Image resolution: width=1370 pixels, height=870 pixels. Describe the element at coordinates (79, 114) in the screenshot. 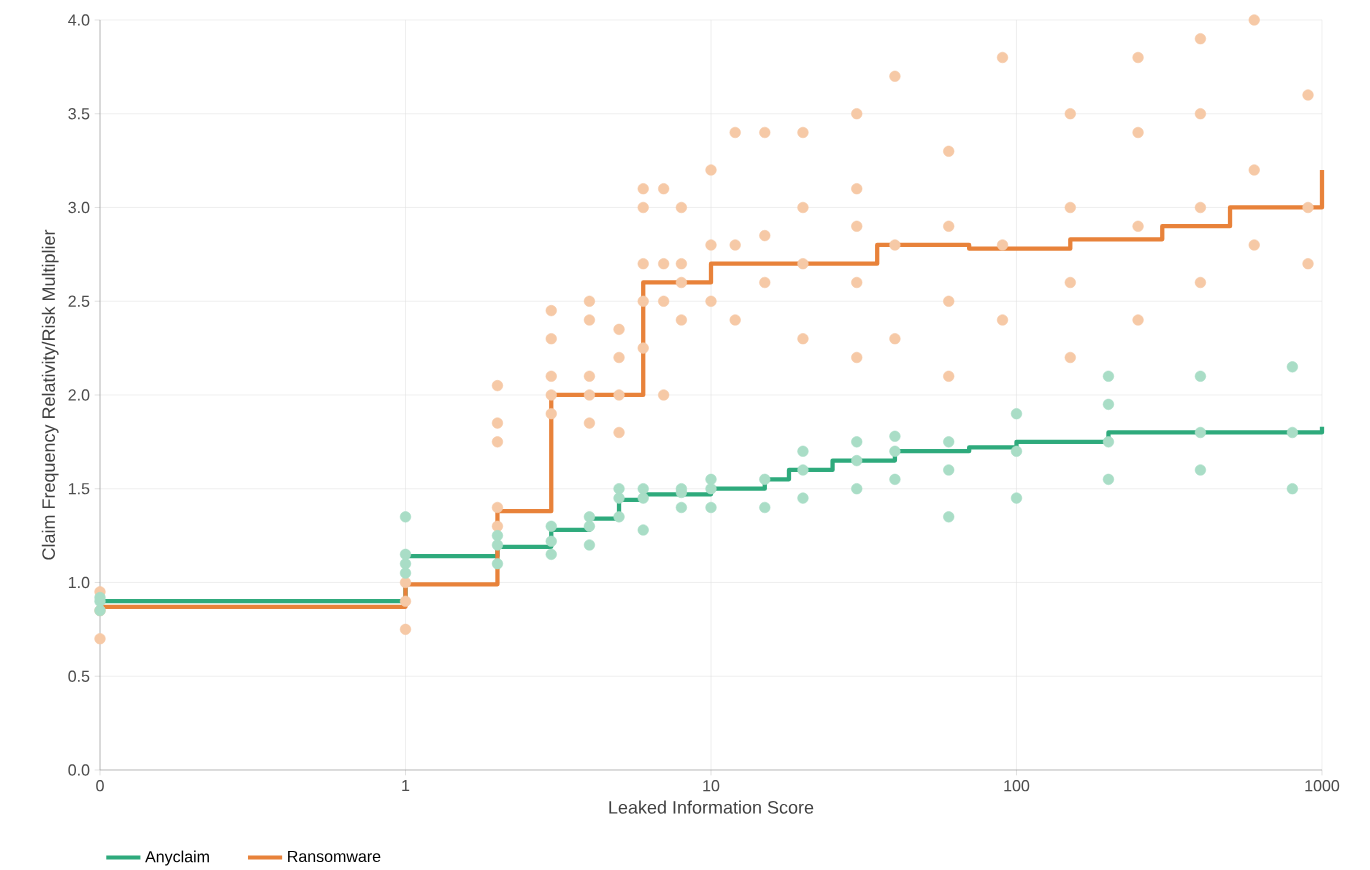

I see `y-tick-label: 3.5` at that location.